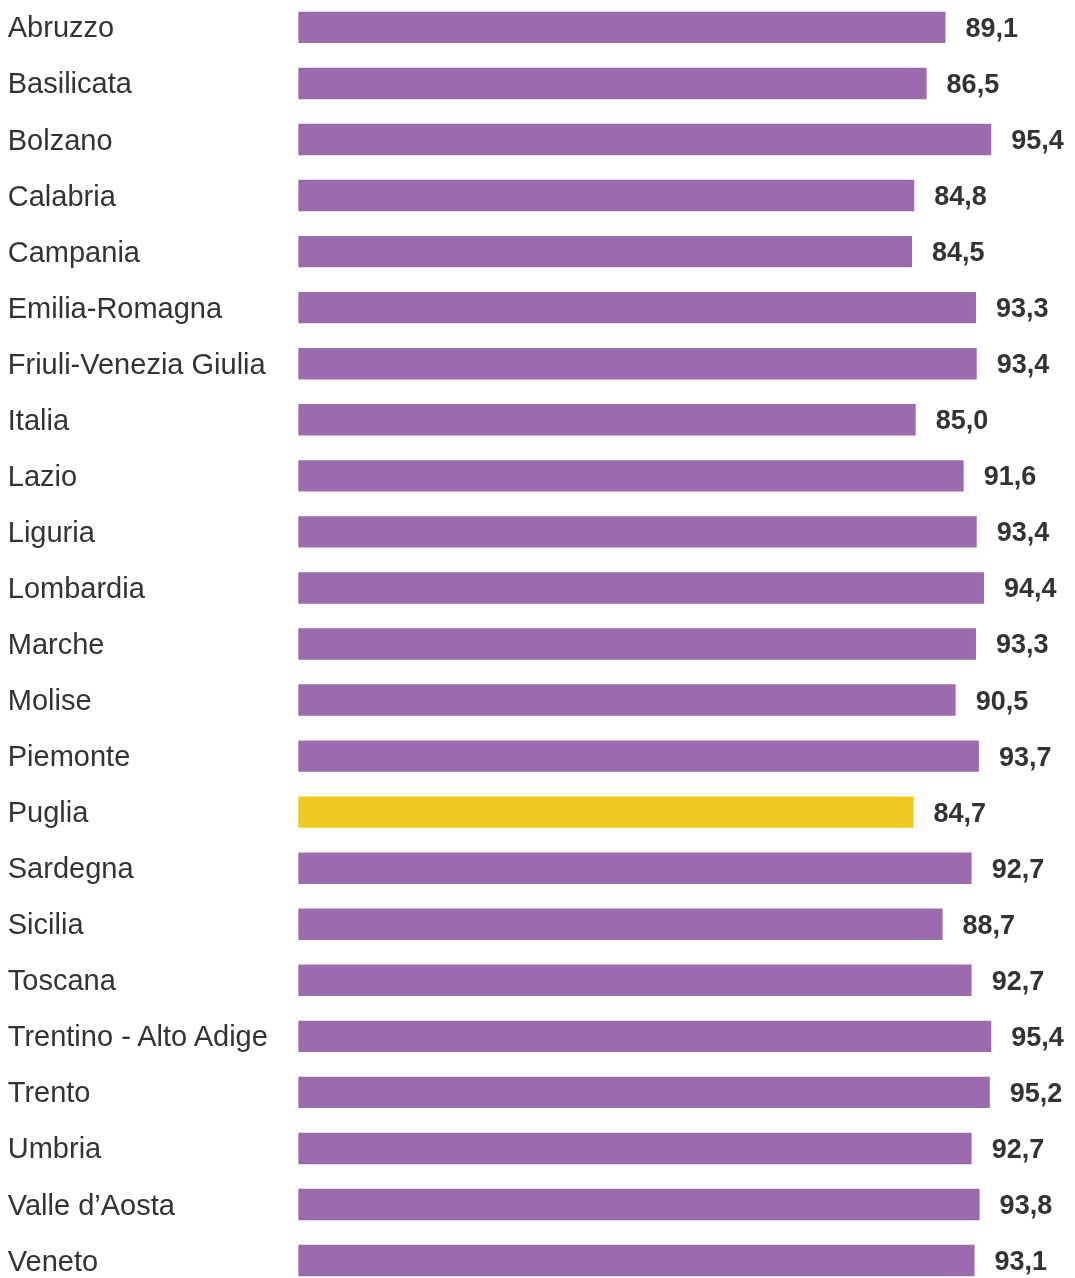 The width and height of the screenshot is (1075, 1278). What do you see at coordinates (1026, 1205) in the screenshot?
I see `data-label: 93,8` at bounding box center [1026, 1205].